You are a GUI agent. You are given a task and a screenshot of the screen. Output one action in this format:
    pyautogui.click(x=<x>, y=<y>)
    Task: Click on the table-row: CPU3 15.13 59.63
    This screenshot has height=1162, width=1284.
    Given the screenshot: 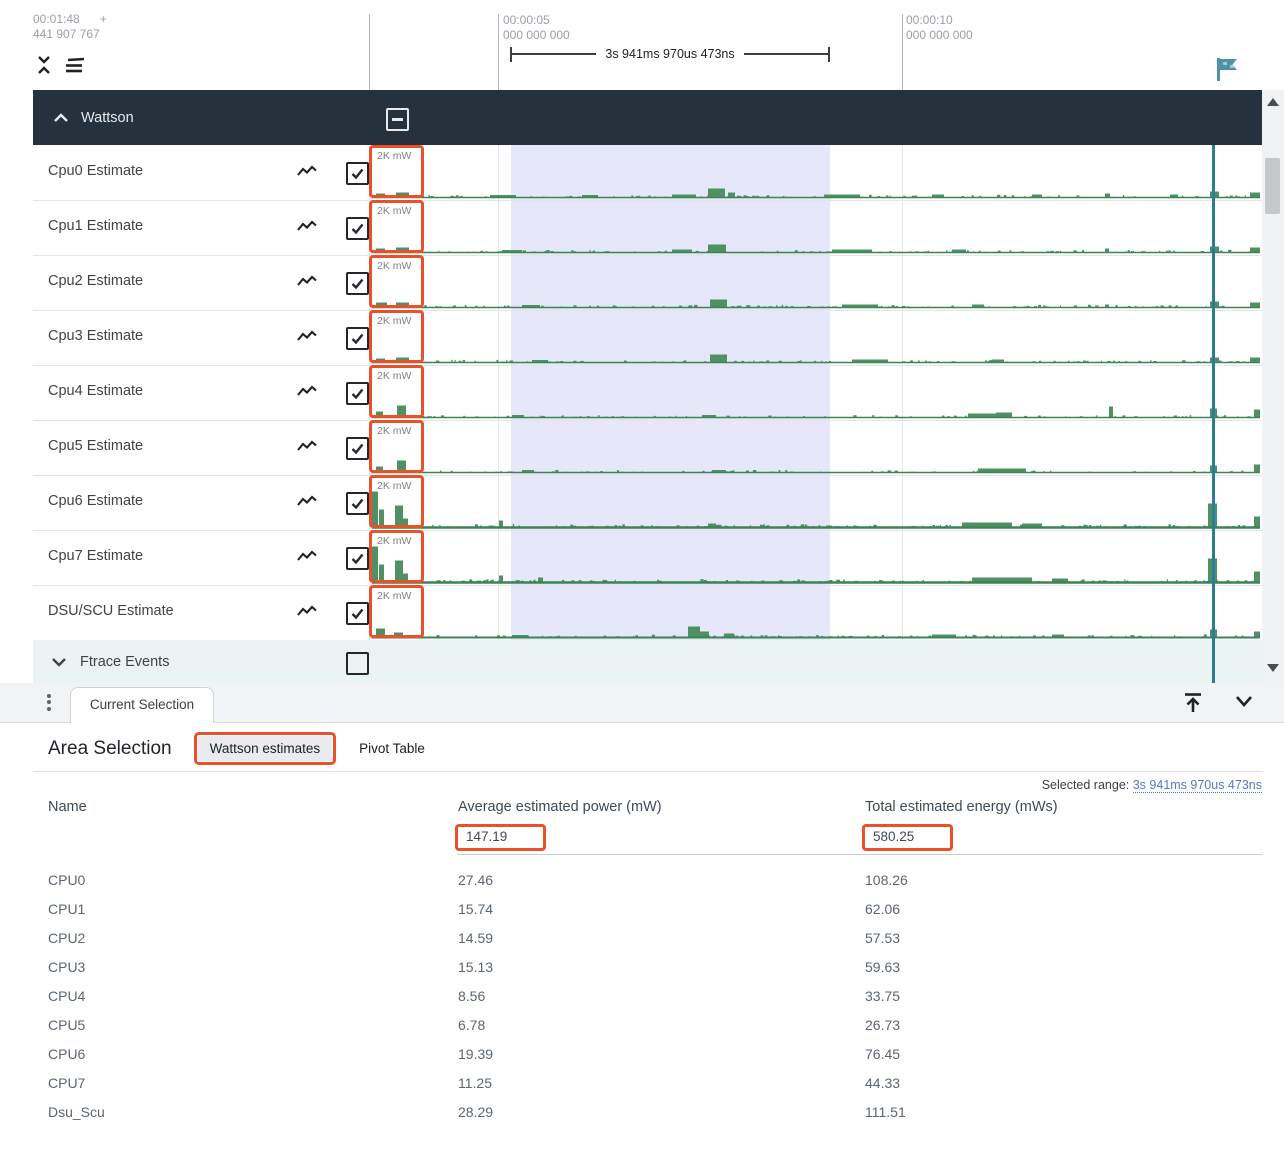 What is the action you would take?
    pyautogui.click(x=655, y=967)
    